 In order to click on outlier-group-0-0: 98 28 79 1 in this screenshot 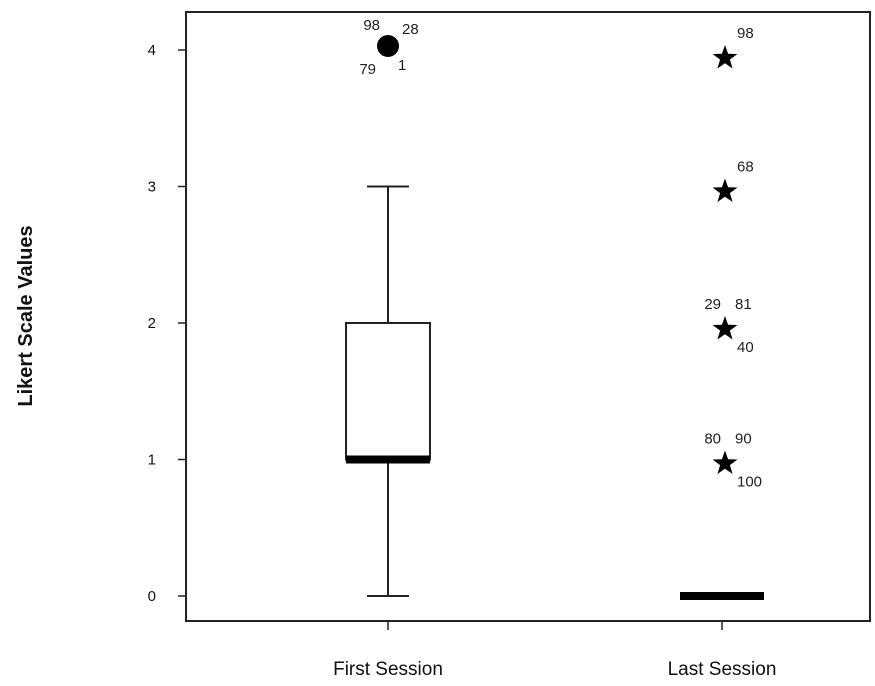, I will do `click(388, 47)`.